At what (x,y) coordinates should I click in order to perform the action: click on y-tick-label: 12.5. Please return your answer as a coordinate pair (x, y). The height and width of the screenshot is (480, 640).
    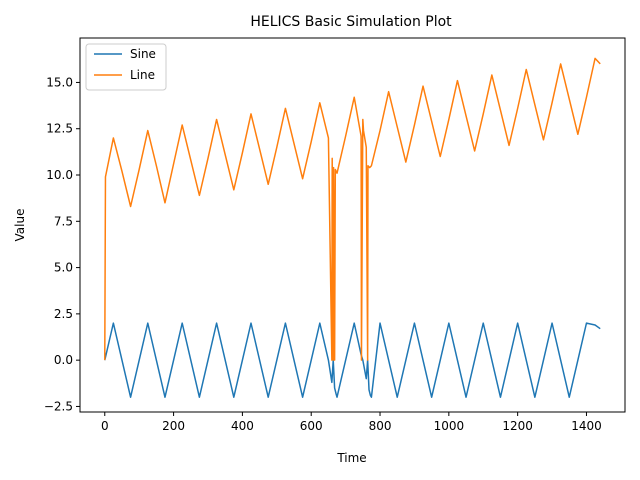
    Looking at the image, I should click on (59, 129).